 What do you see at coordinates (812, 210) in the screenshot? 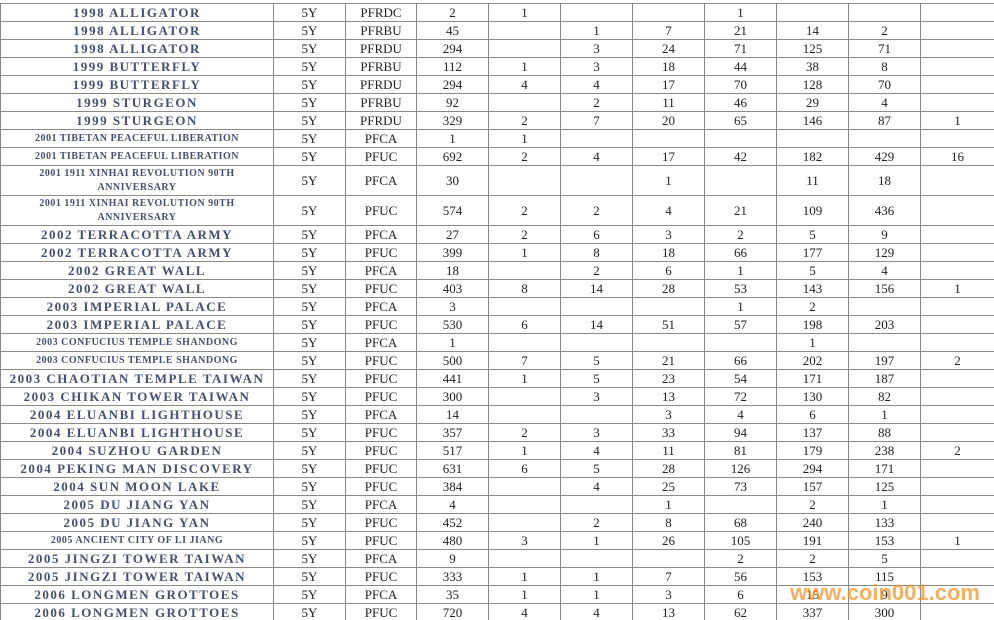
I see `table-cell: 109` at bounding box center [812, 210].